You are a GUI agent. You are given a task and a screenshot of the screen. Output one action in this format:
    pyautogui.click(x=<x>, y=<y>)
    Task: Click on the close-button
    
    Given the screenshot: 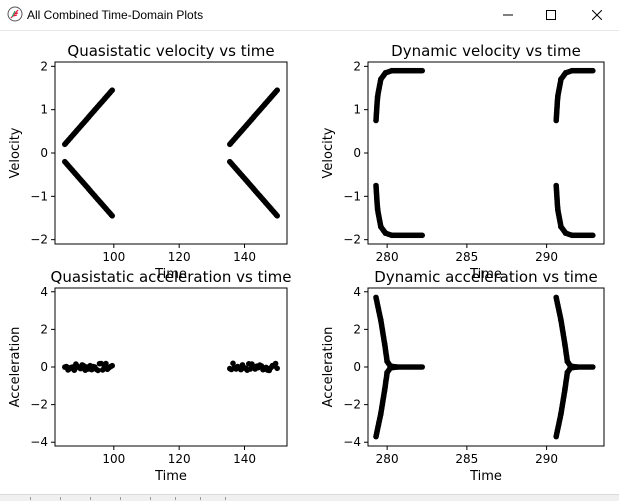 What is the action you would take?
    pyautogui.click(x=596, y=15)
    